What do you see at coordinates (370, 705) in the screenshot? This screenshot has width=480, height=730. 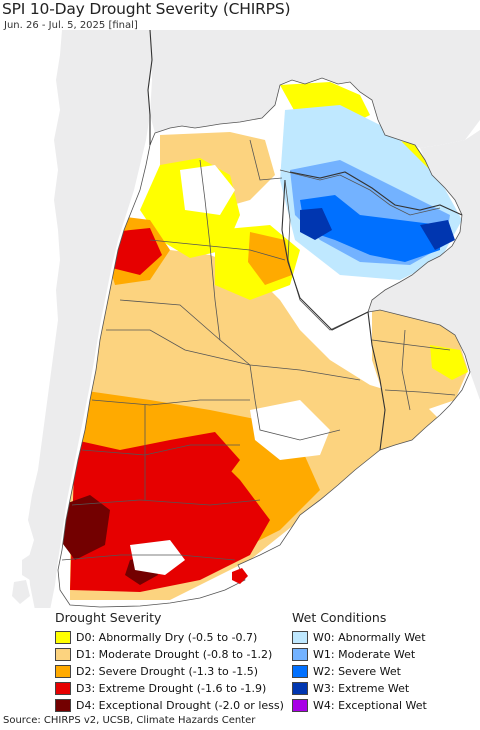 I see `legend-label-w4: W4: Exceptional Wet` at bounding box center [370, 705].